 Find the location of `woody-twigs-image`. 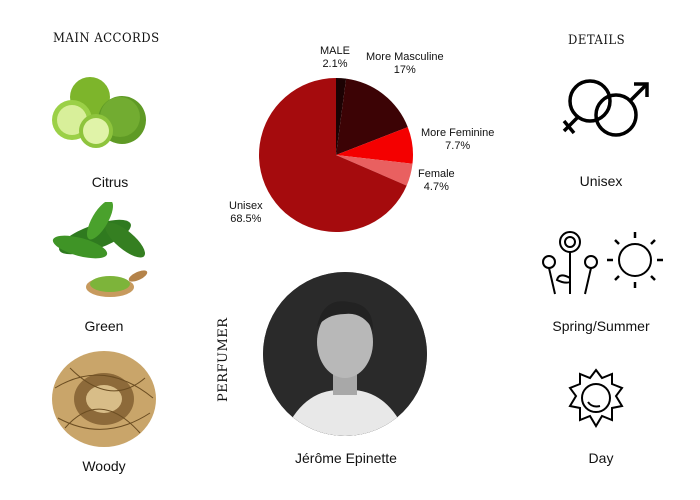

woody-twigs-image is located at coordinates (104, 399).